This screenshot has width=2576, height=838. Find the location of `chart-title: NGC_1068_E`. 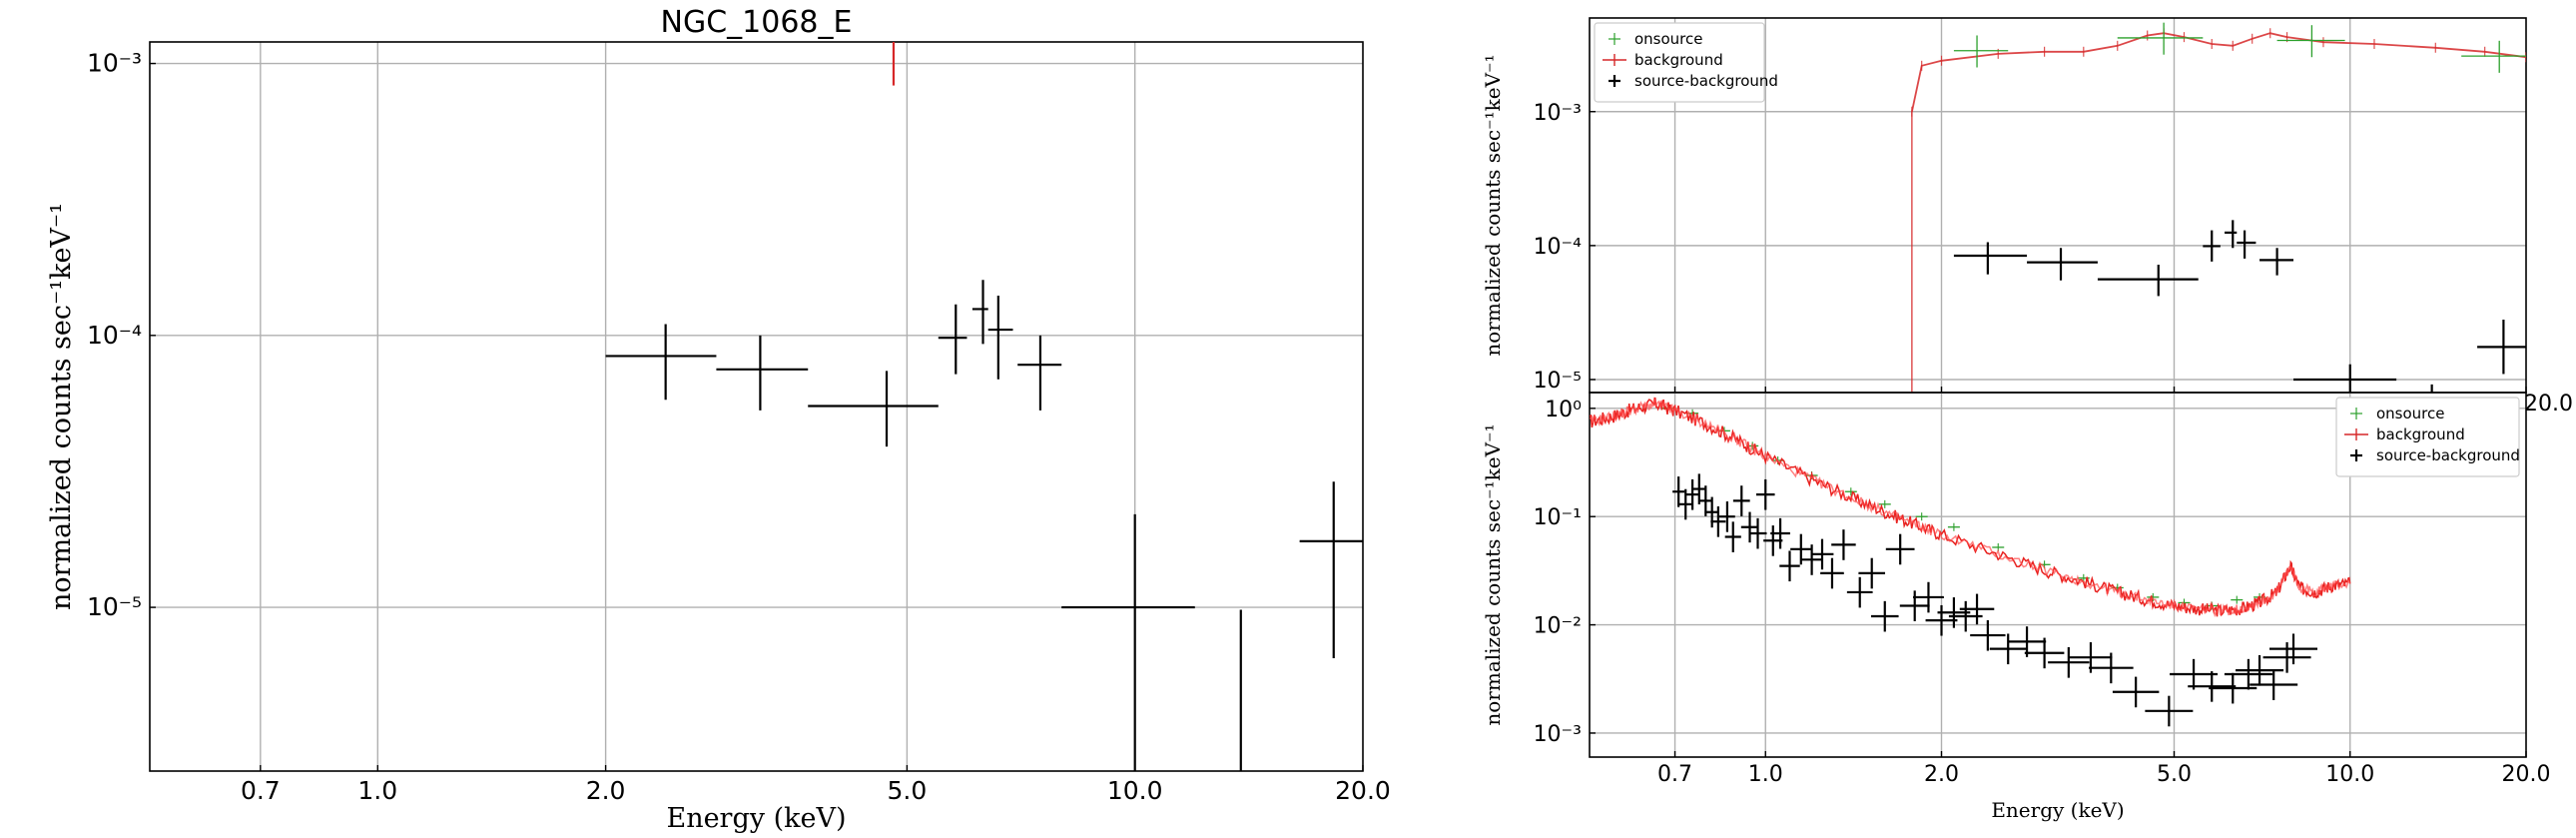

chart-title: NGC_1068_E is located at coordinates (757, 22).